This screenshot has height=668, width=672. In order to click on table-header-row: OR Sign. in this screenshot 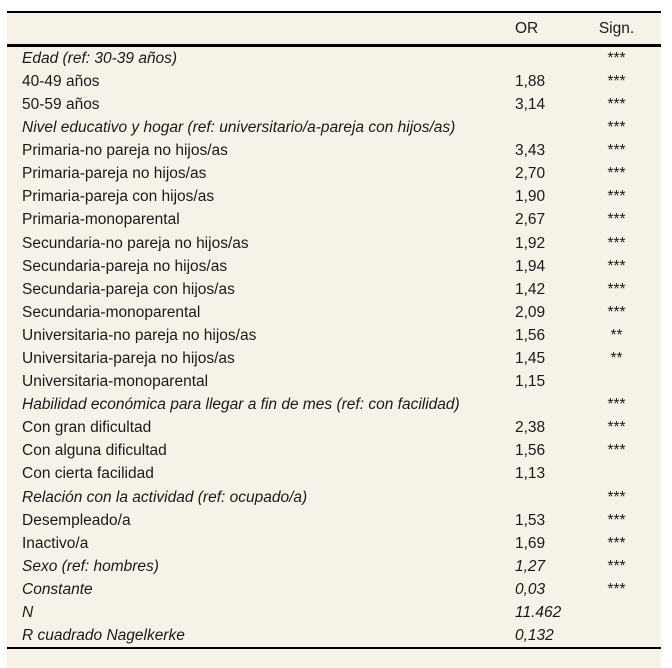, I will do `click(334, 30)`.